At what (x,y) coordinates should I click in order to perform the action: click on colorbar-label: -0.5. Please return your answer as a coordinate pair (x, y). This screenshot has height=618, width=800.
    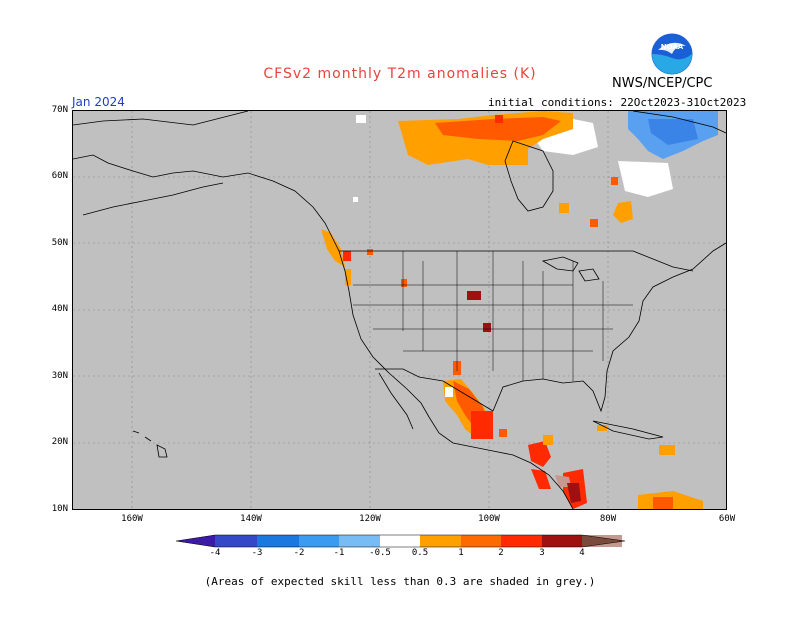
    Looking at the image, I should click on (380, 553).